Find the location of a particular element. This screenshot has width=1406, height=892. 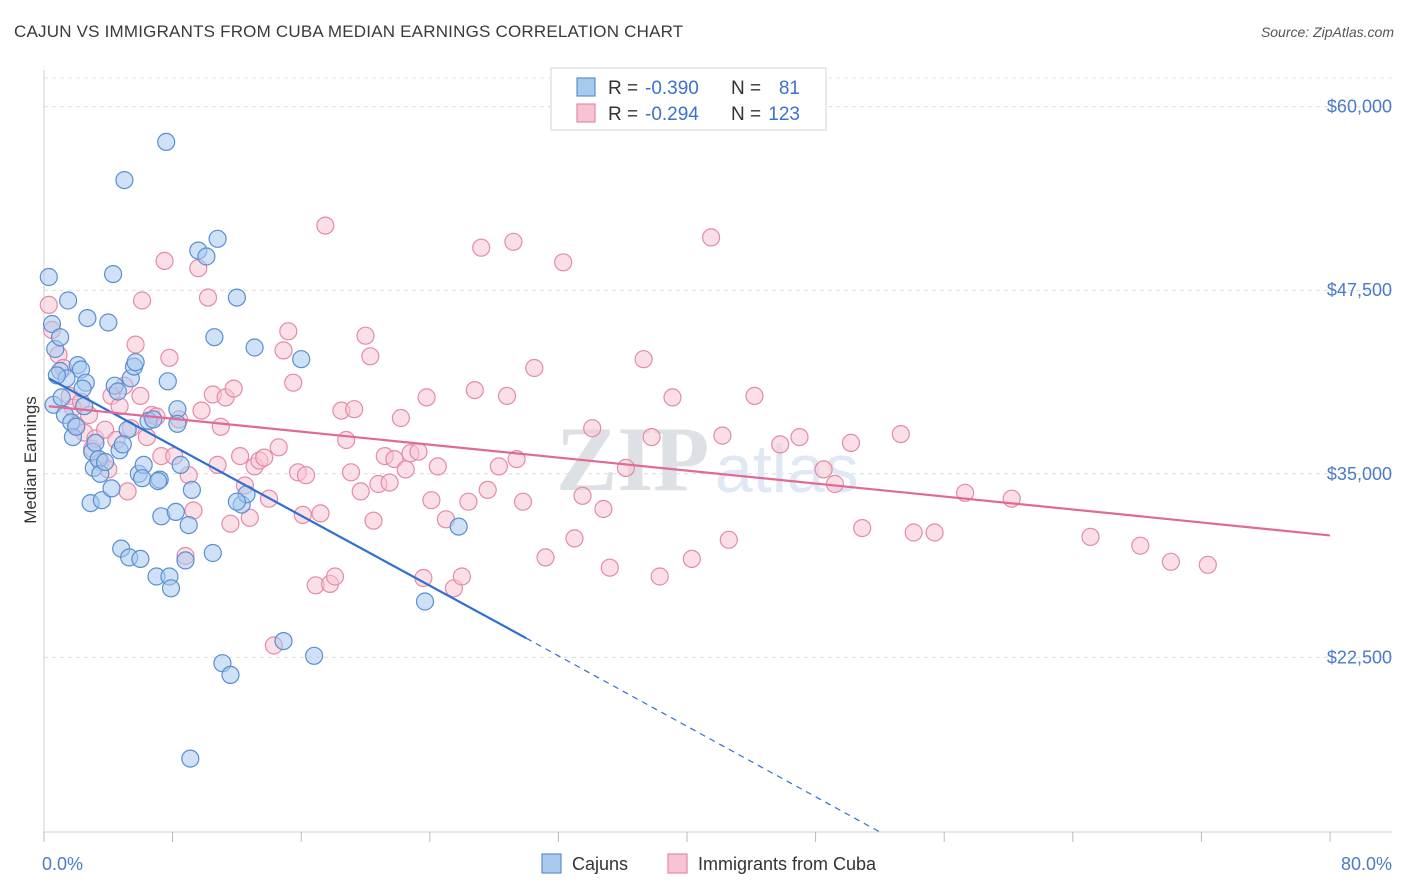

correlation-legend: R = -0.390 N = 81 R = -0.294 N = 123 is located at coordinates (688, 99).